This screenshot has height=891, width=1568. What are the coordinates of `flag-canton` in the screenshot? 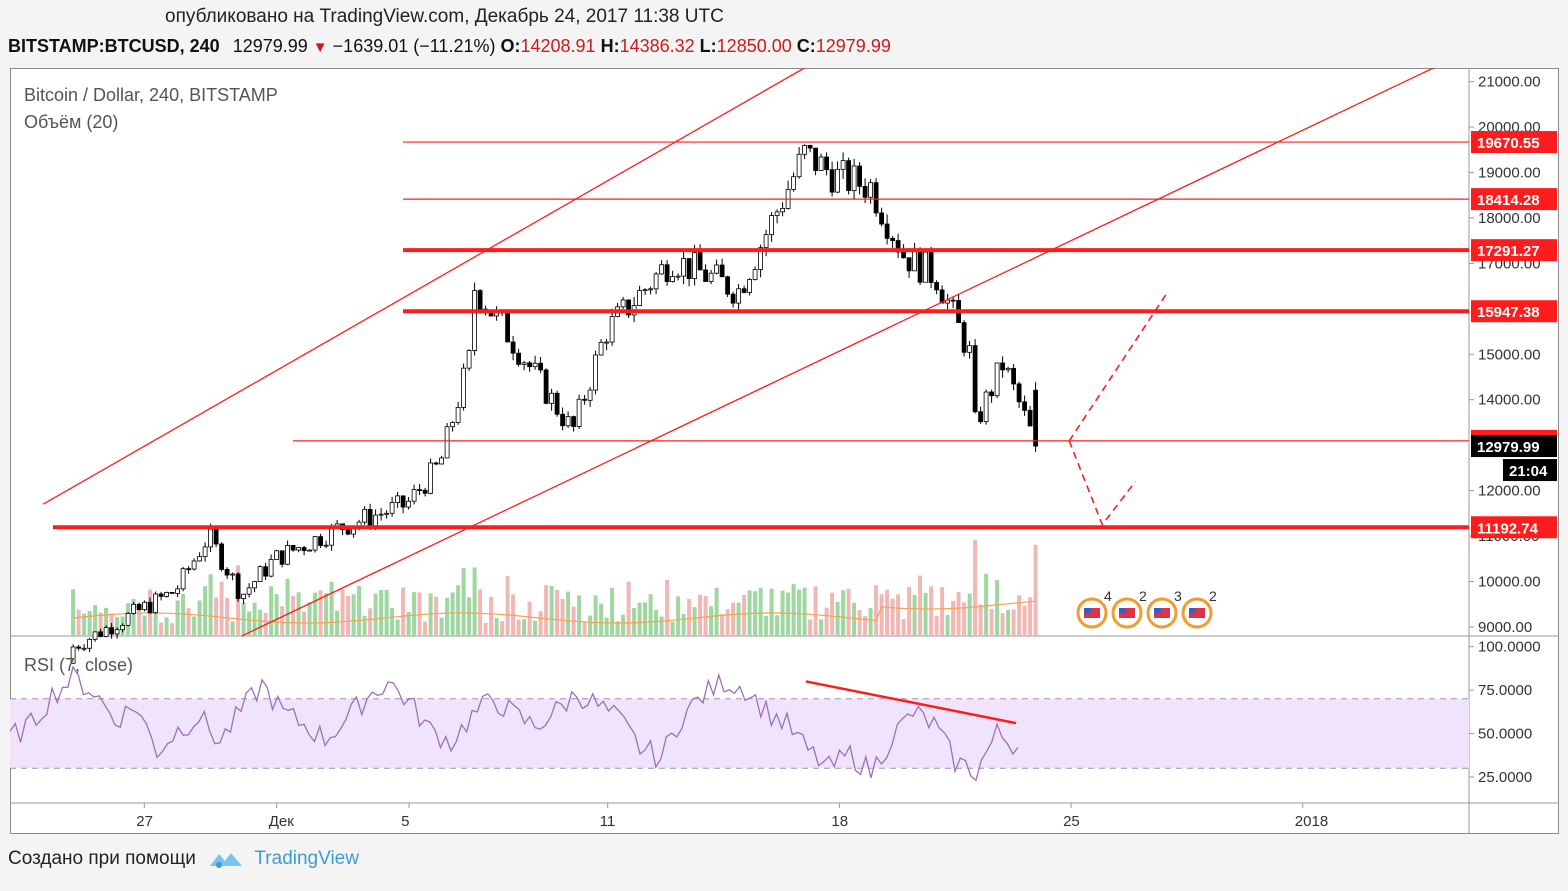 It's located at (1087, 610).